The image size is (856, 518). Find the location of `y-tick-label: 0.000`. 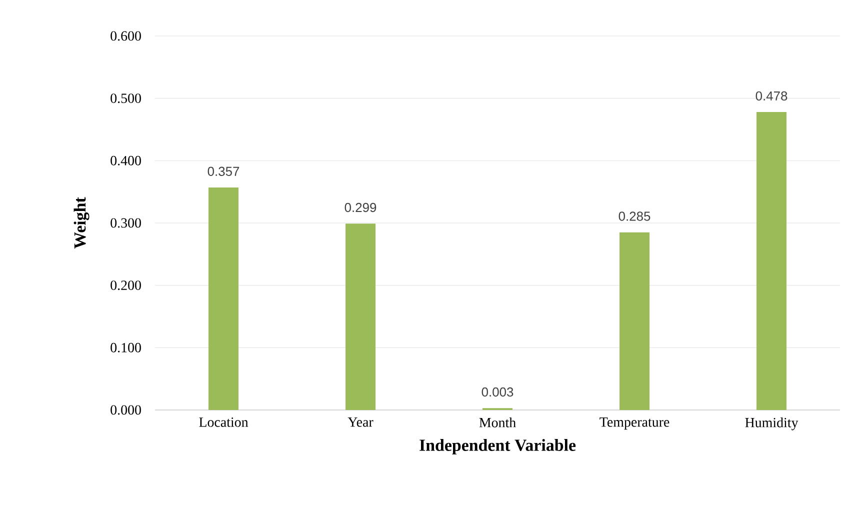

y-tick-label: 0.000 is located at coordinates (125, 410).